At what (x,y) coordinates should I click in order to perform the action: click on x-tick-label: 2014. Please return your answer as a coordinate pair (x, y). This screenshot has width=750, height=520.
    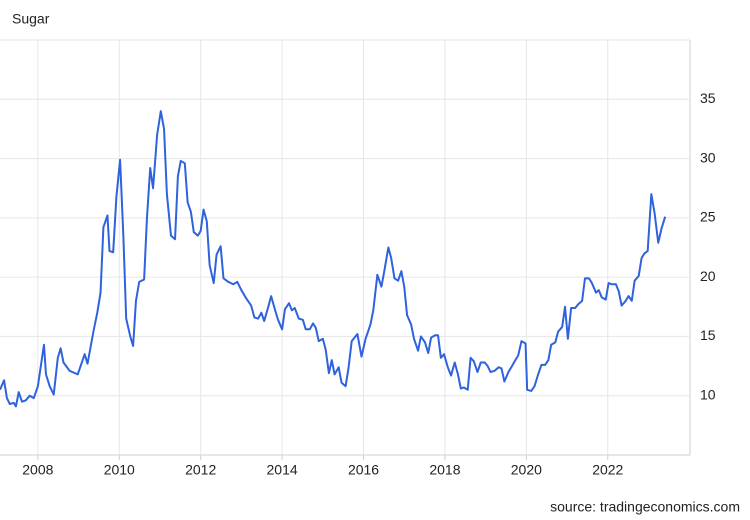
    Looking at the image, I should click on (282, 470).